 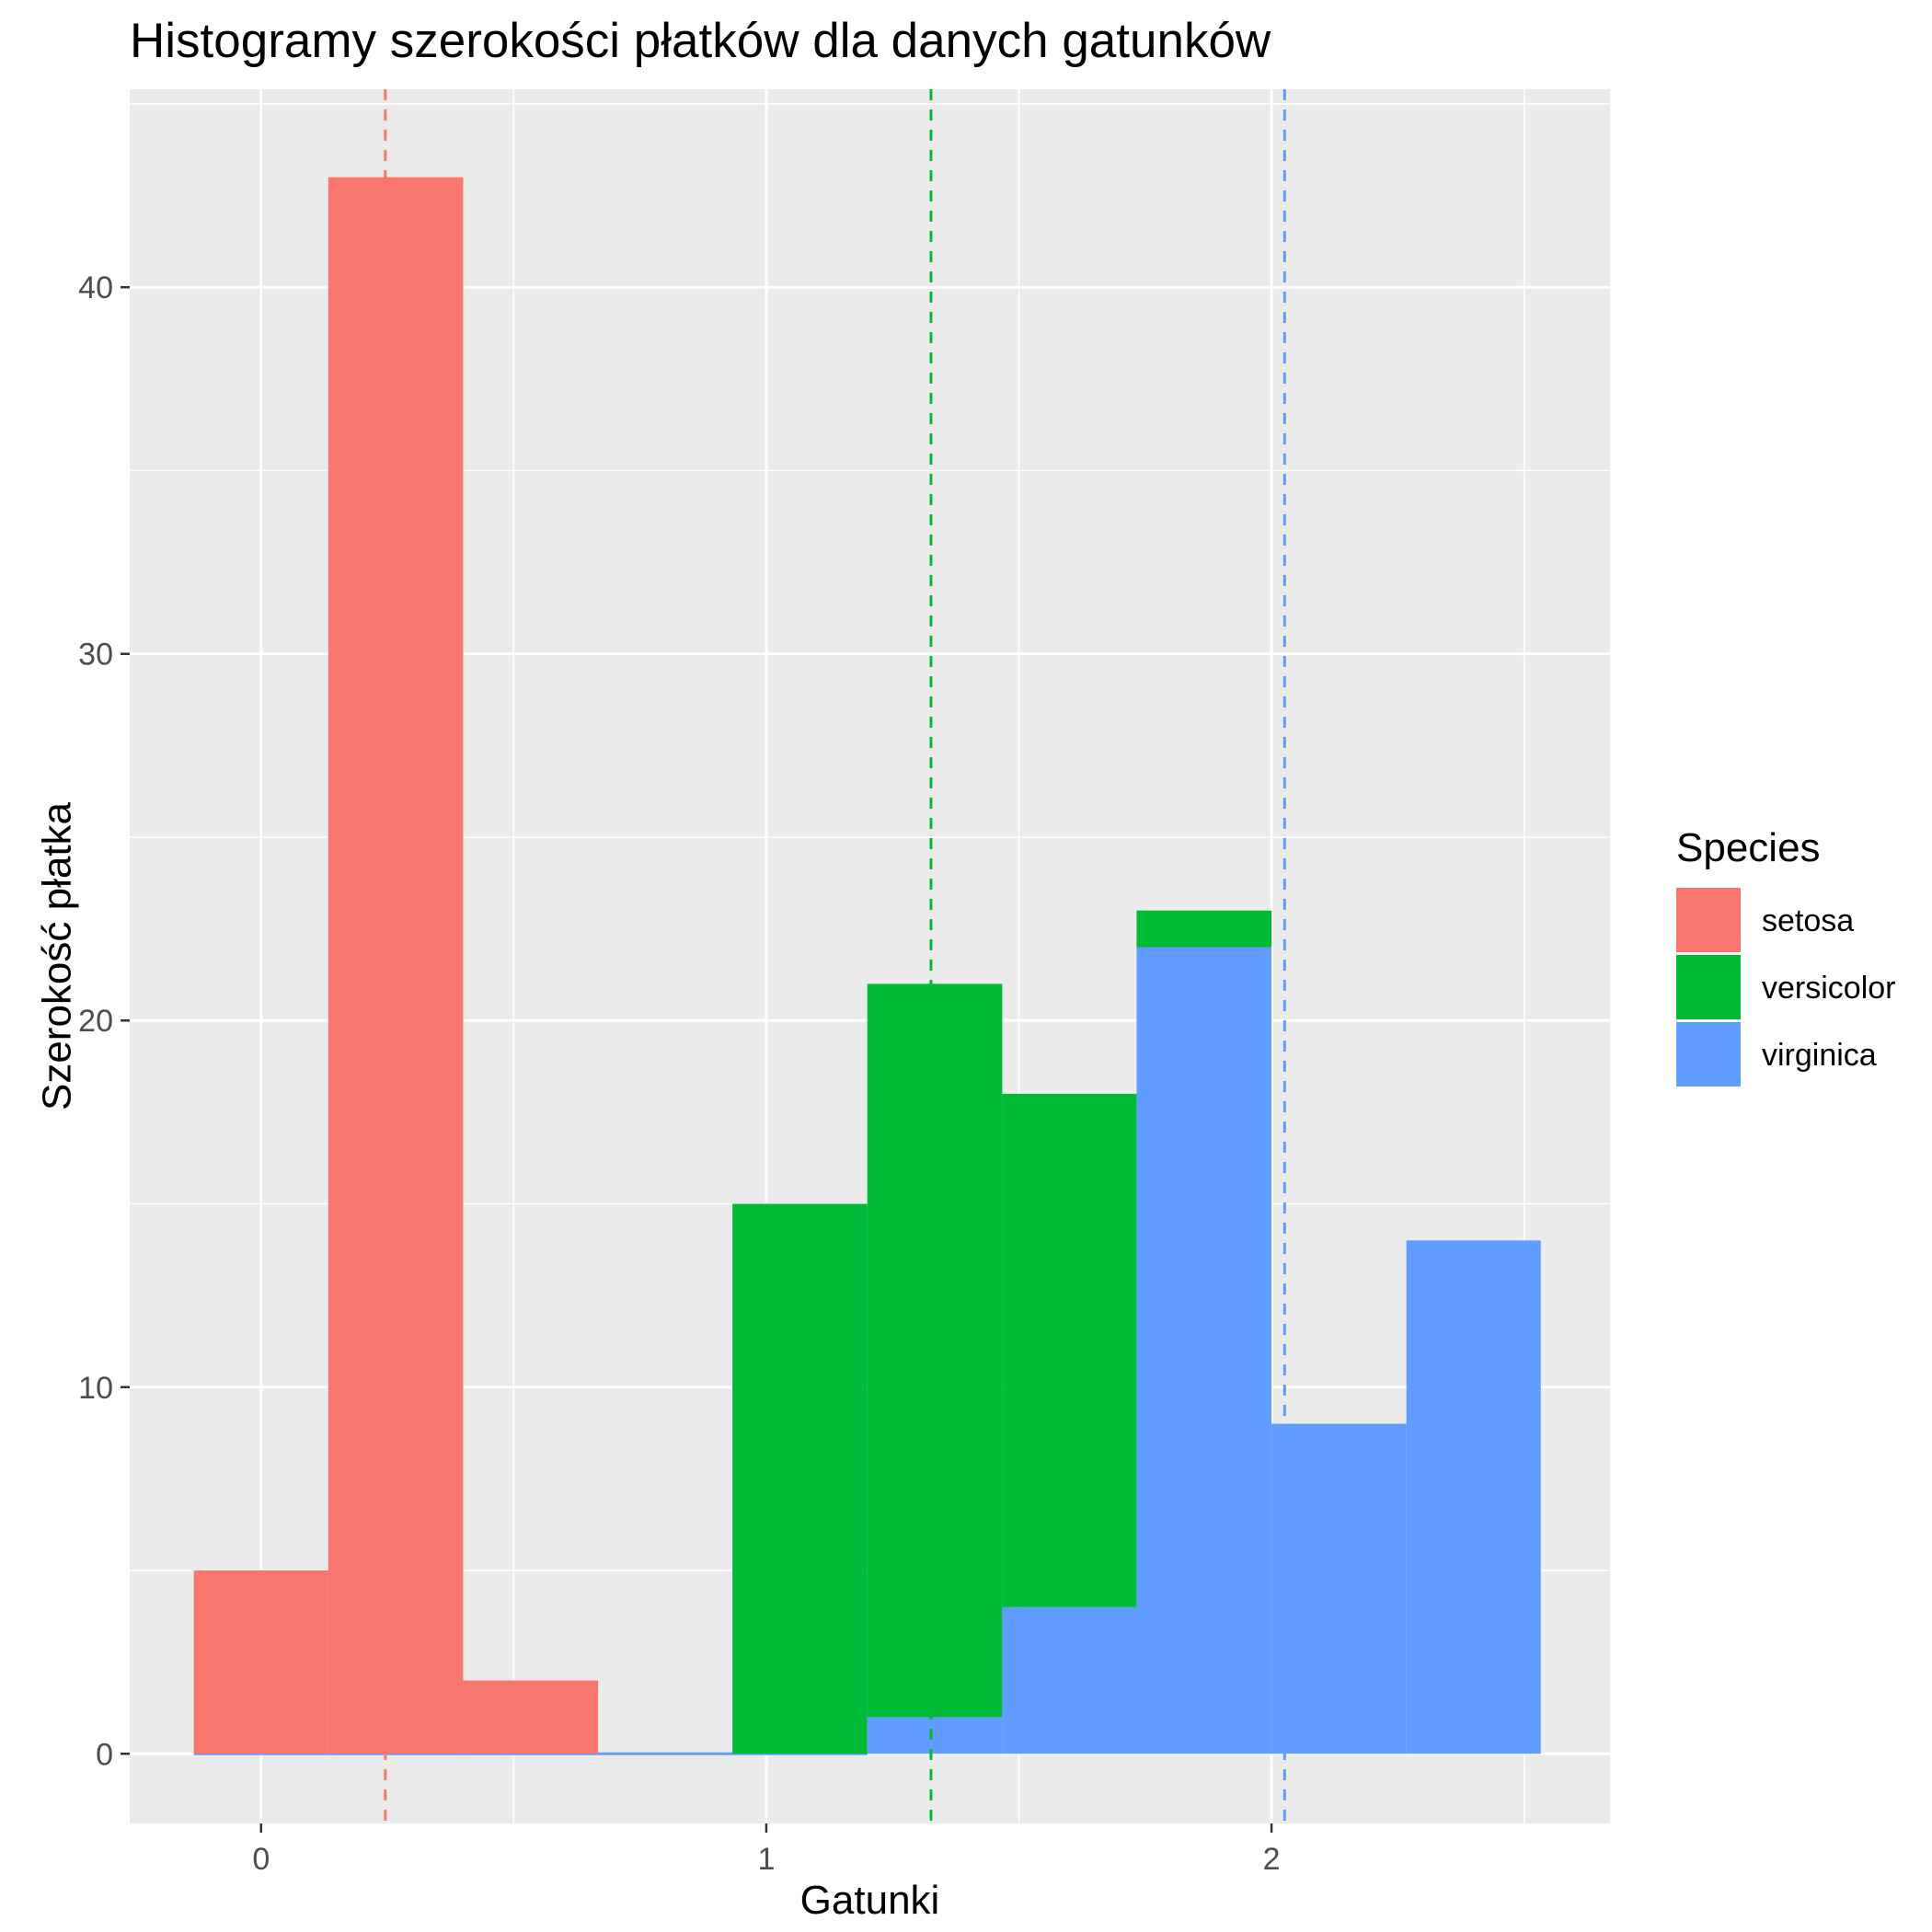 I want to click on y-tick-label: 40, so click(x=95, y=287).